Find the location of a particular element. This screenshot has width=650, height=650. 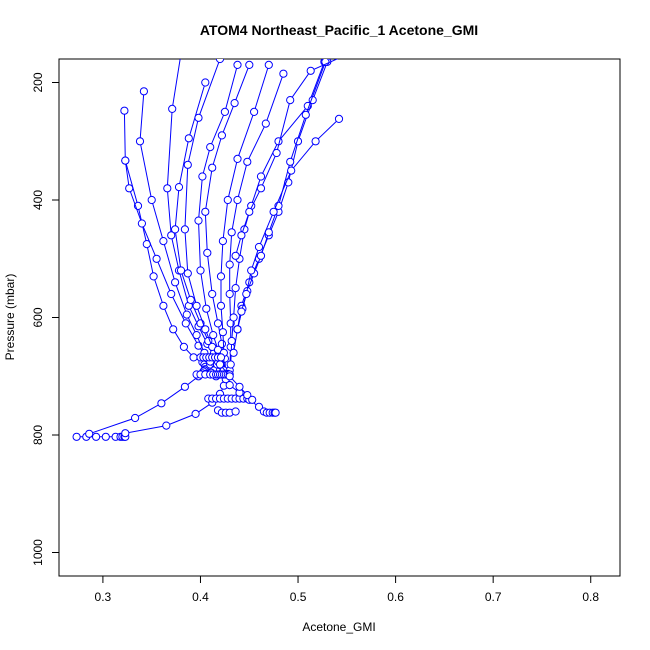

x-tick-label: 0.3 is located at coordinates (103, 597).